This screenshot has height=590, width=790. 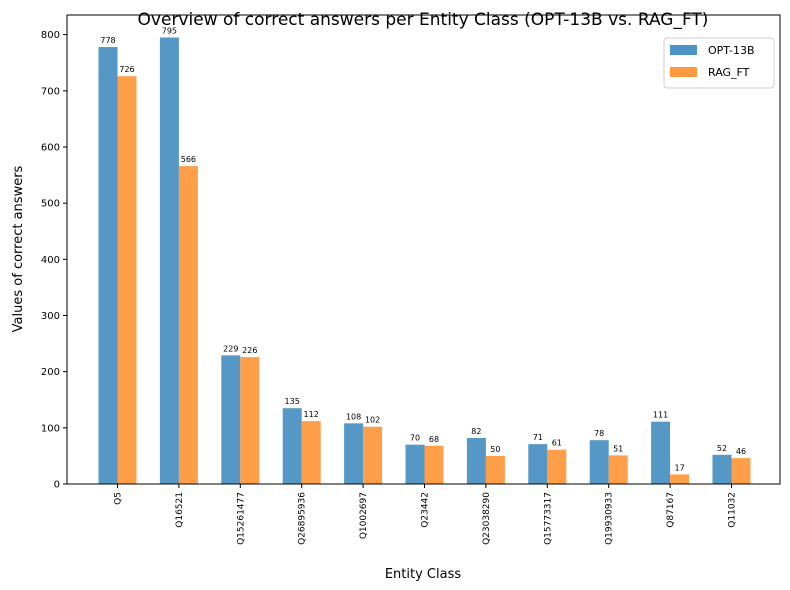 What do you see at coordinates (610, 518) in the screenshot?
I see `x-tick-label-q19930933: Q19930933` at bounding box center [610, 518].